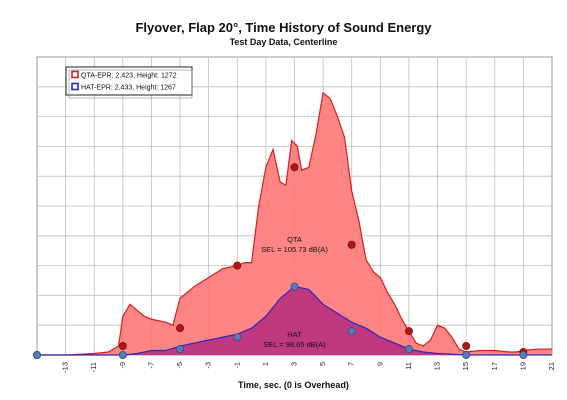  What do you see at coordinates (294, 239) in the screenshot?
I see `annotation-line: QTA` at bounding box center [294, 239].